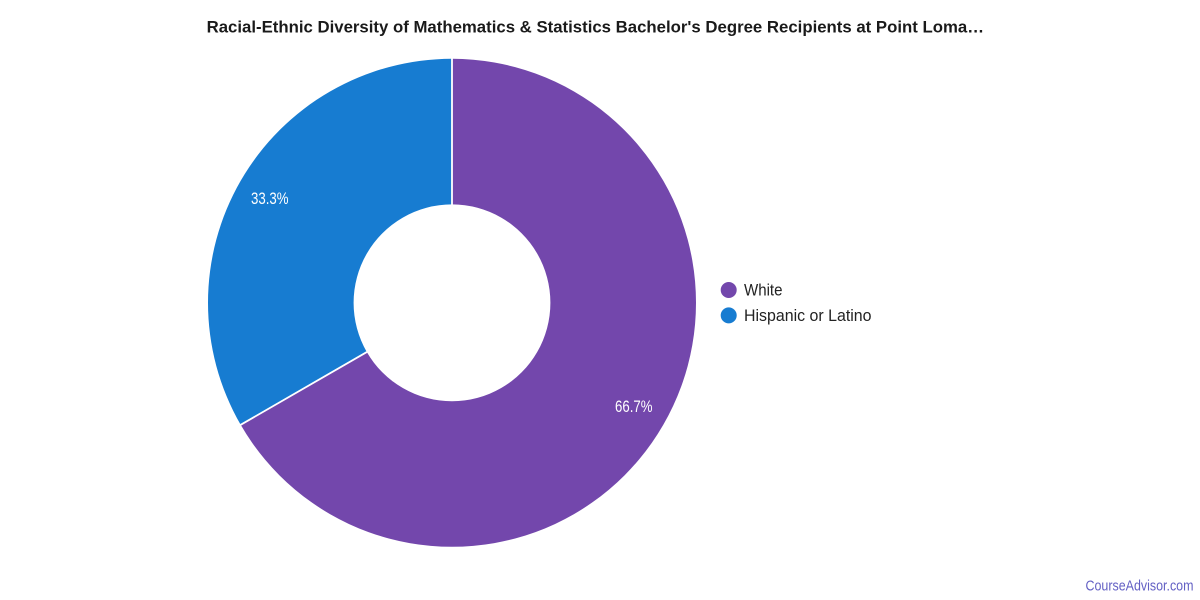  Describe the element at coordinates (270, 198) in the screenshot. I see `svg-text: 33.3%` at that location.